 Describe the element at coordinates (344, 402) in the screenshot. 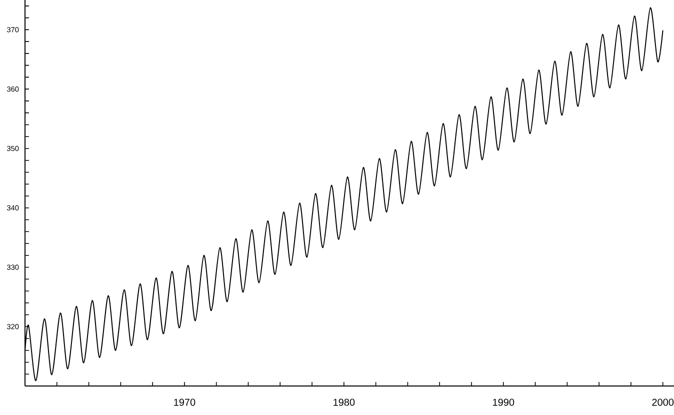

I see `x-tick-label: 1980` at that location.